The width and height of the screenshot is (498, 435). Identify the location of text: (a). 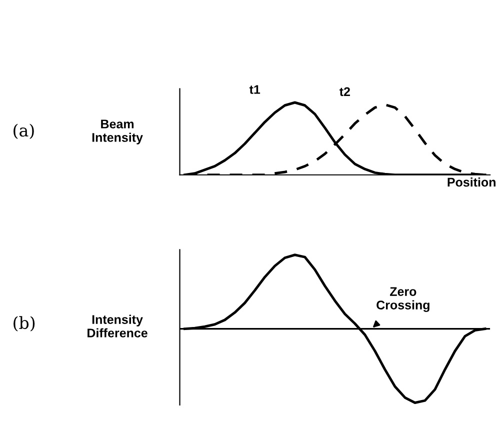
(24, 131).